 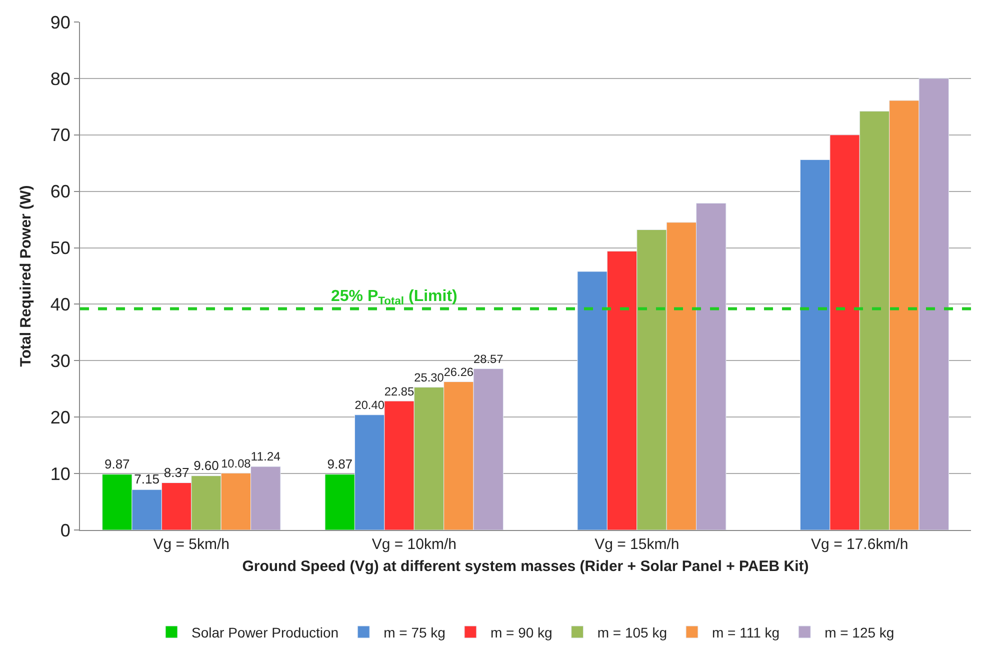 I want to click on data-label: 10.08, so click(x=236, y=463).